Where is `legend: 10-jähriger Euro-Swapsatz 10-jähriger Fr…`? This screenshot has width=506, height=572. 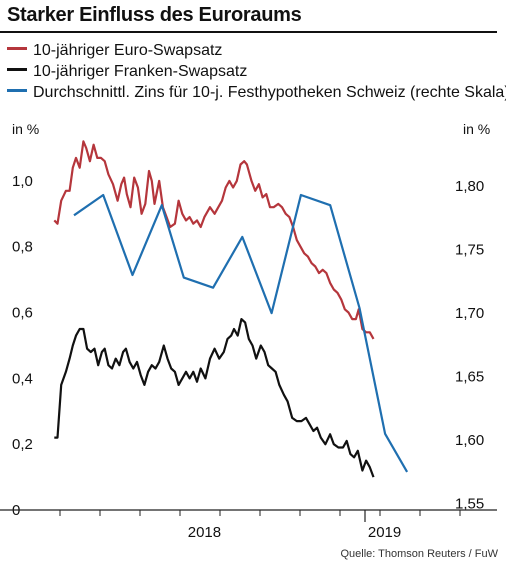
legend: 10-jähriger Euro-Swapsatz 10-jähriger Fr… is located at coordinates (256, 71).